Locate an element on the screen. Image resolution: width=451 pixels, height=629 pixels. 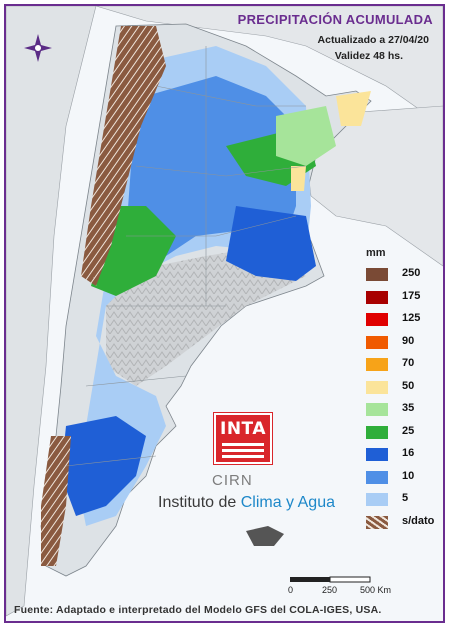
legend-label: 70 is located at coordinates (408, 363).